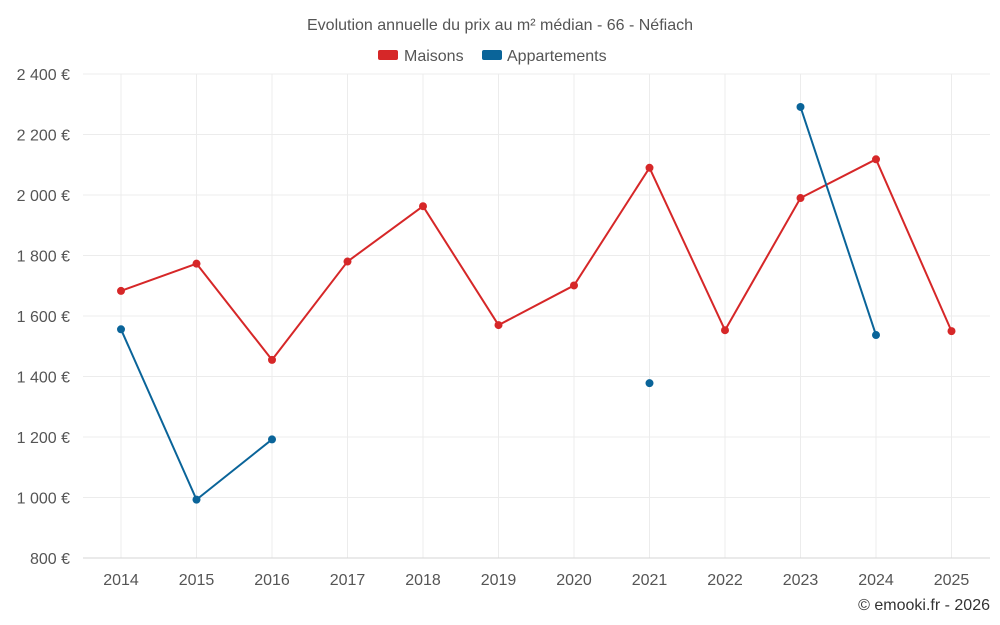  Describe the element at coordinates (43, 257) in the screenshot. I see `y-tick-label: 1 800 €` at that location.